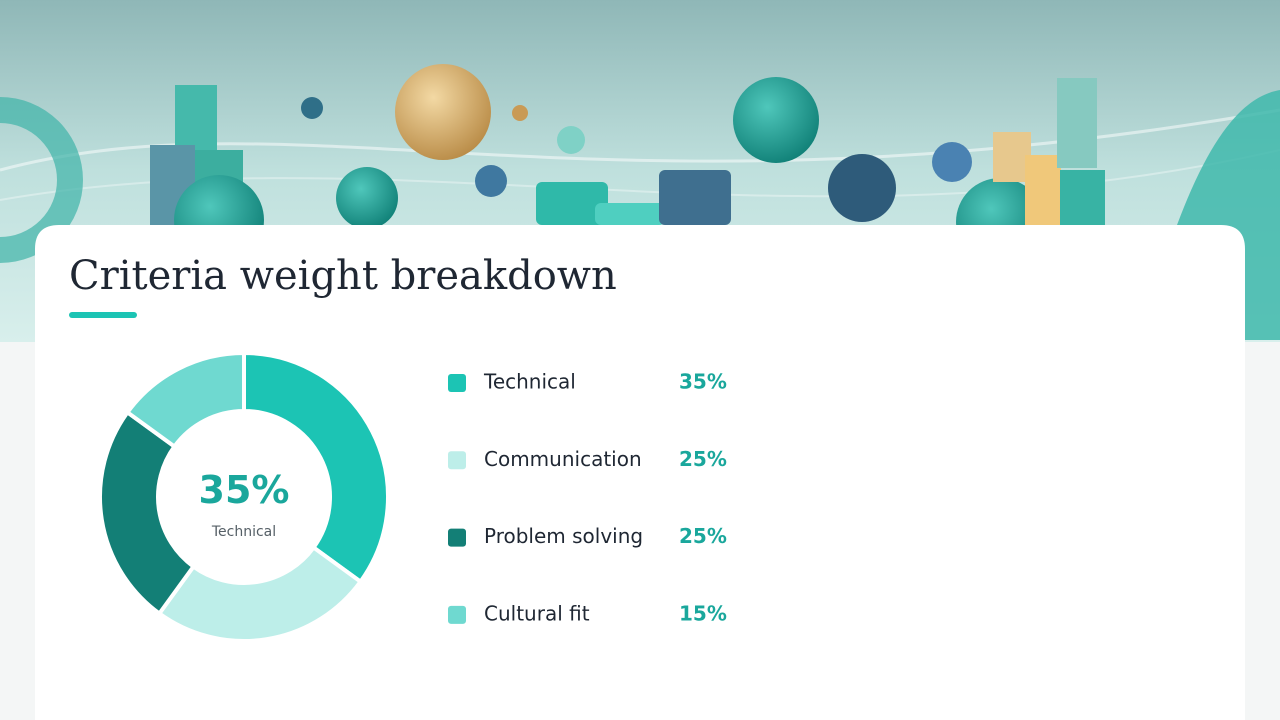 The width and height of the screenshot is (1280, 720). I want to click on legend-label: Cultural fit, so click(537, 613).